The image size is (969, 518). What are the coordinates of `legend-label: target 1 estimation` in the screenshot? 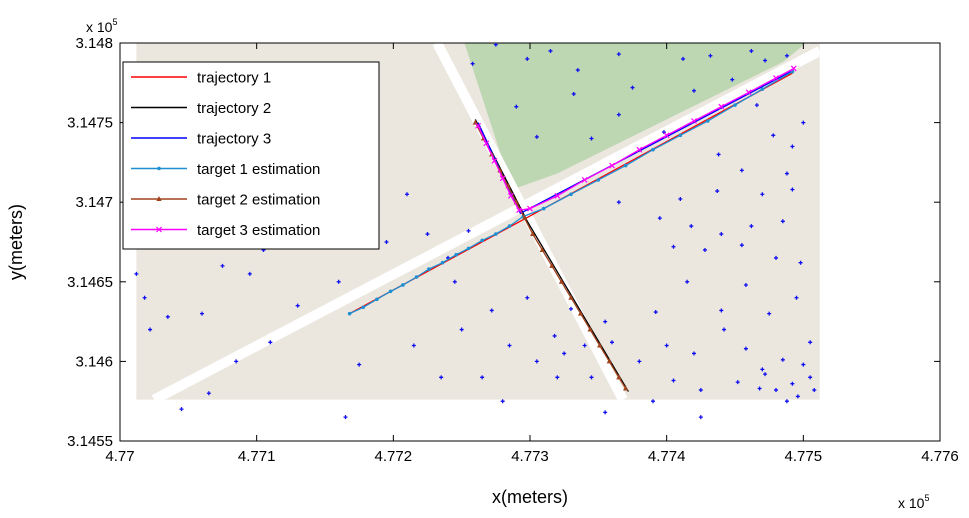 It's located at (258, 169).